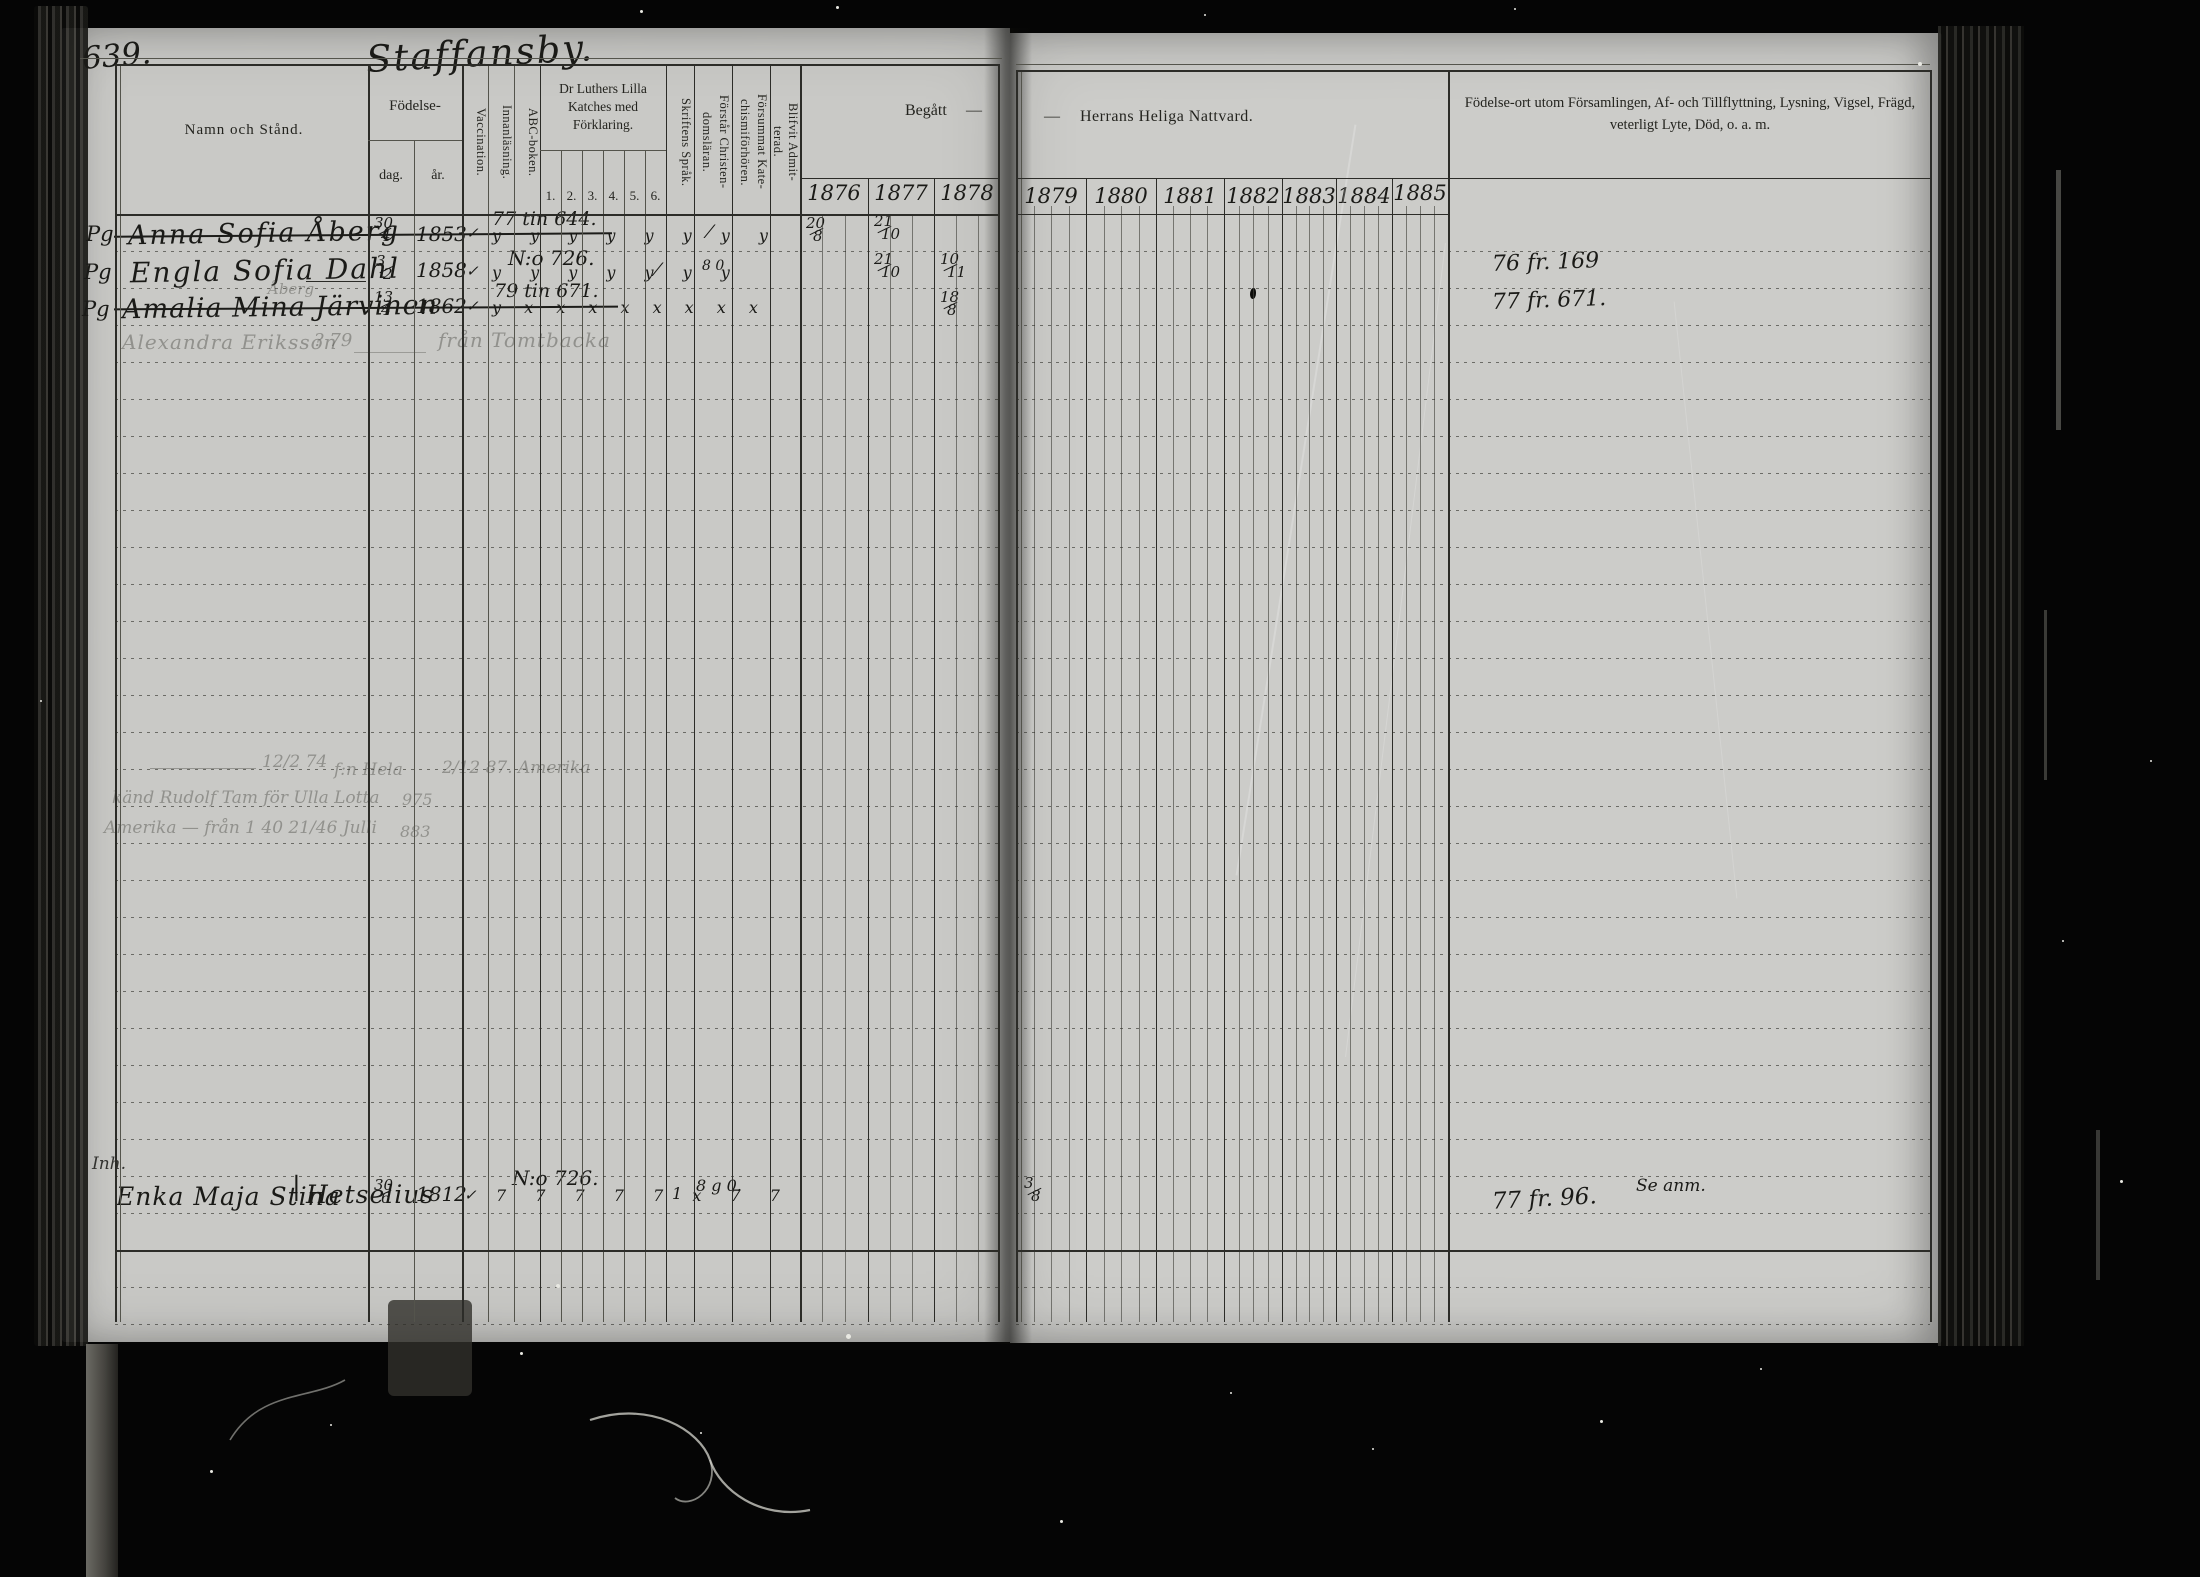  Describe the element at coordinates (592, 195) in the screenshot. I see `col-header-kat-3: 3.` at that location.